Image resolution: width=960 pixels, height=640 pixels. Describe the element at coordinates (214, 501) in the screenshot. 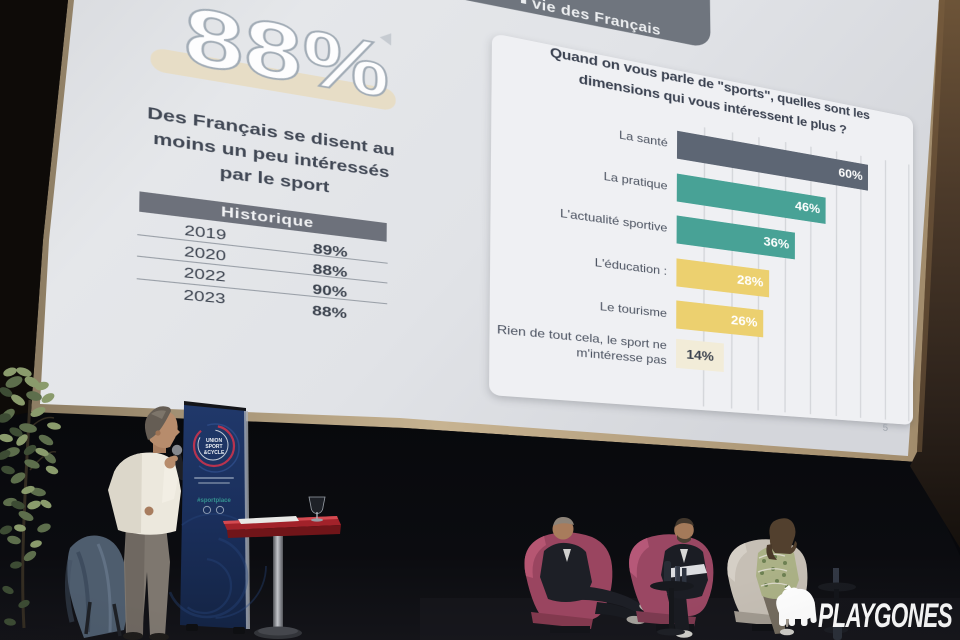

I see `svg-text: #sportplace` at that location.